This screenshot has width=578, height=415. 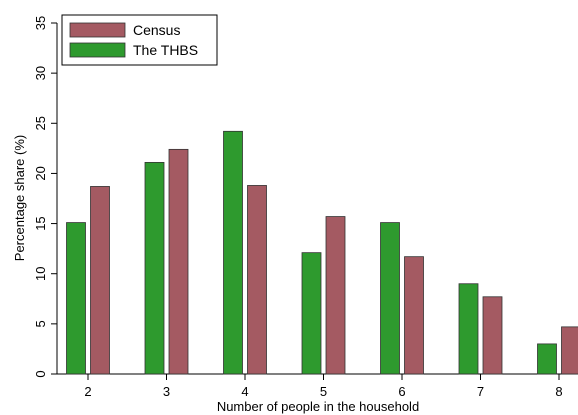 I want to click on y-tick-label: 30, so click(x=40, y=73).